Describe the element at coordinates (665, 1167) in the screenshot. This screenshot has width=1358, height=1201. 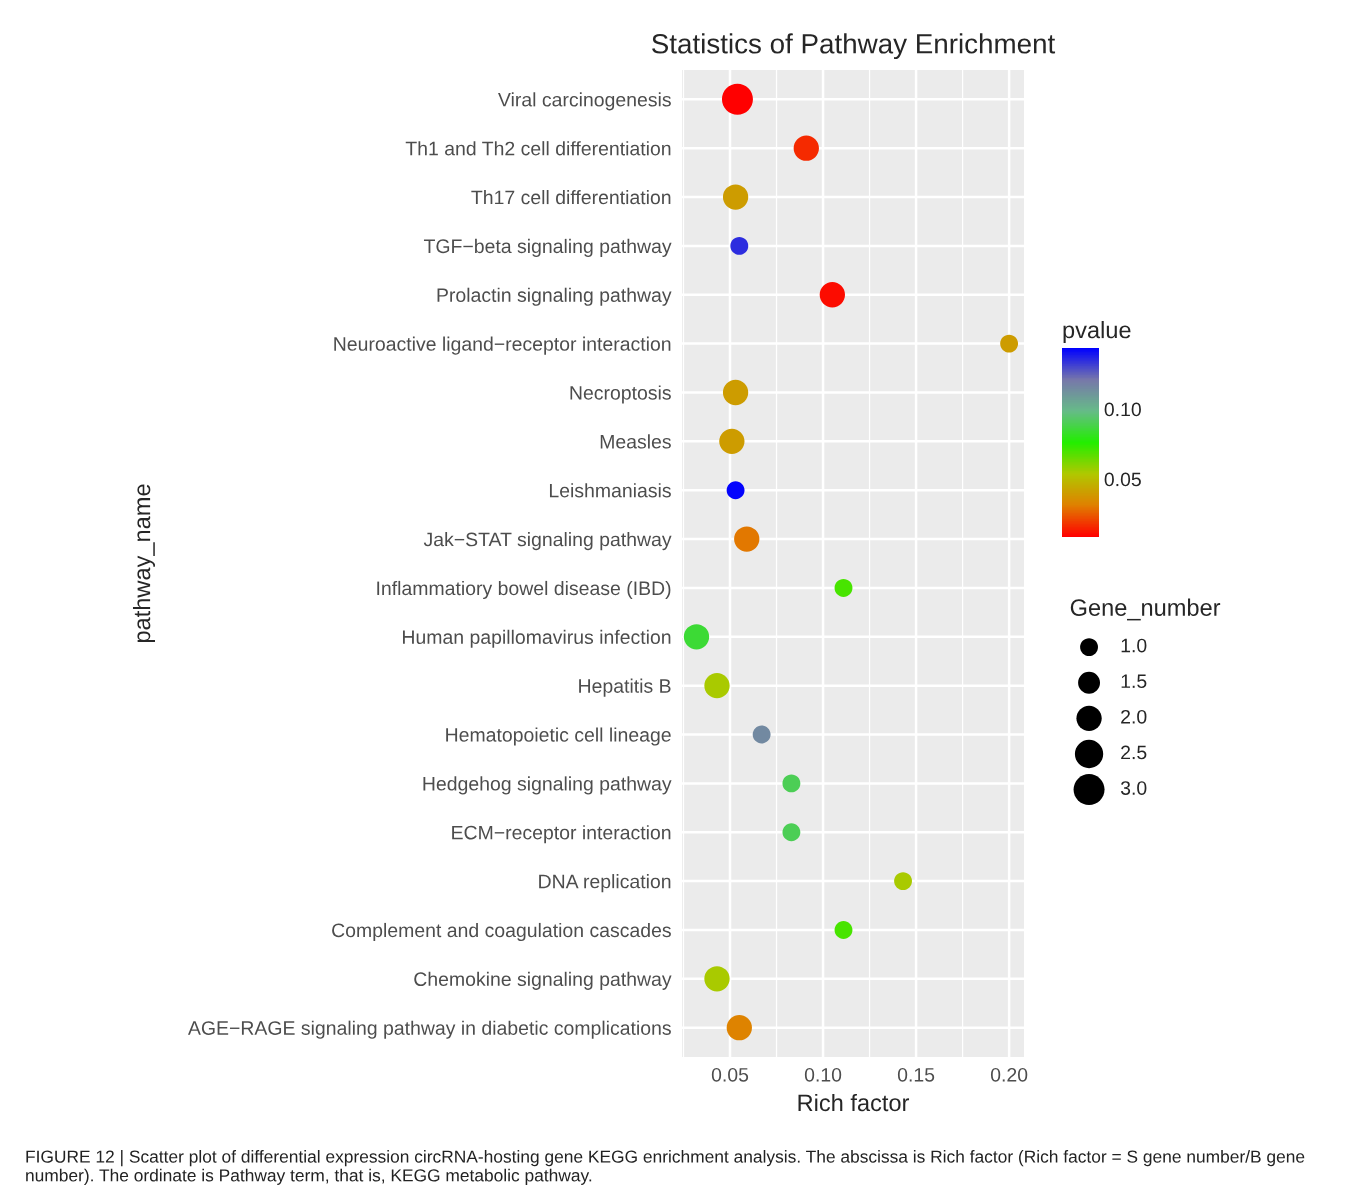
I see `caption: FIGURE 12 | Scatter plot of differential expression circRNA-hosting gene KEGG enrichment analysis. The abscissa is Rich factor (Rich factor = S gene number/B gene number). The ordinate is Pathway term, that is, KEGG metabolic pathway.` at that location.